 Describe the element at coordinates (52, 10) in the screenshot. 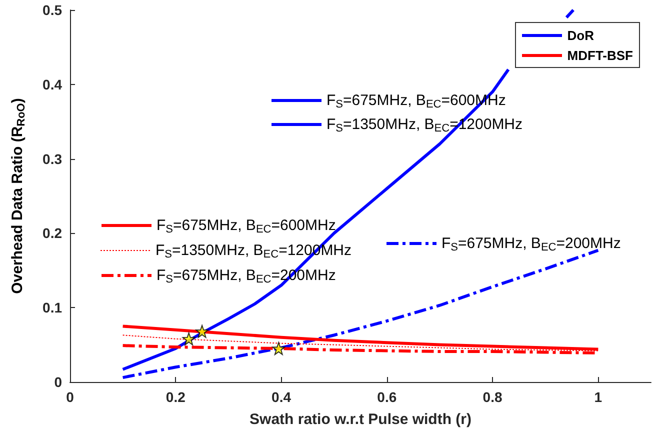

I see `y-tick-label: 0.5` at that location.